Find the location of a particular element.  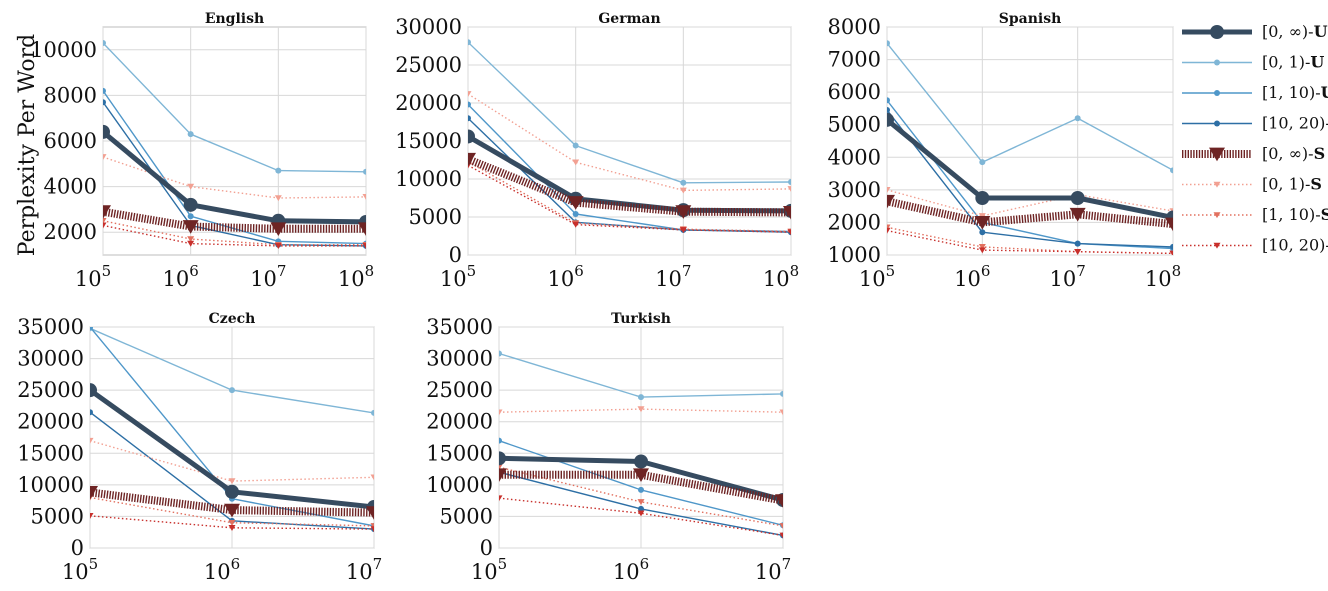

panel-title: Spanish is located at coordinates (1030, 19).